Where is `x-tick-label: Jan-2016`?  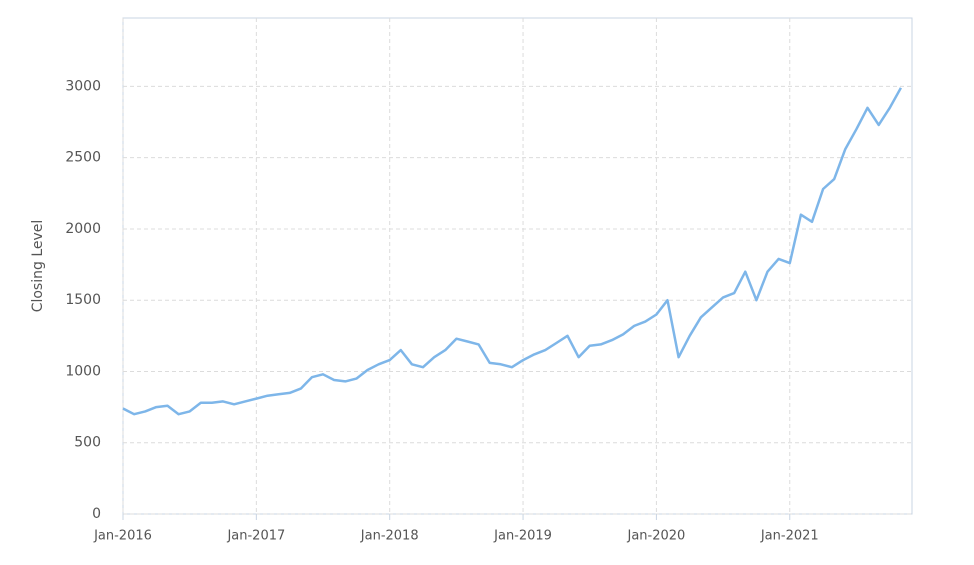 x-tick-label: Jan-2016 is located at coordinates (122, 536).